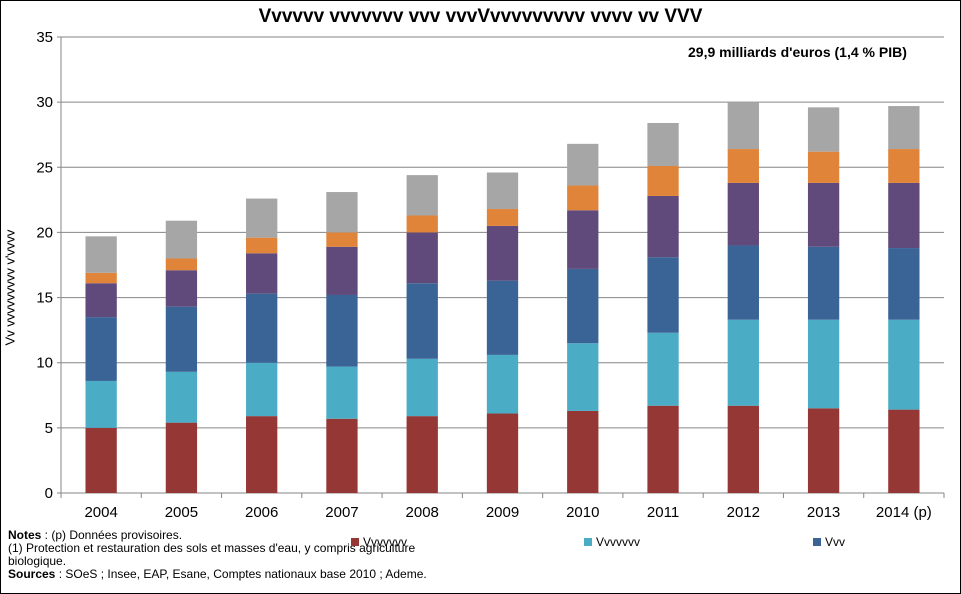 The width and height of the screenshot is (961, 594). Describe the element at coordinates (261, 512) in the screenshot. I see `x-tick-label: 2006` at that location.